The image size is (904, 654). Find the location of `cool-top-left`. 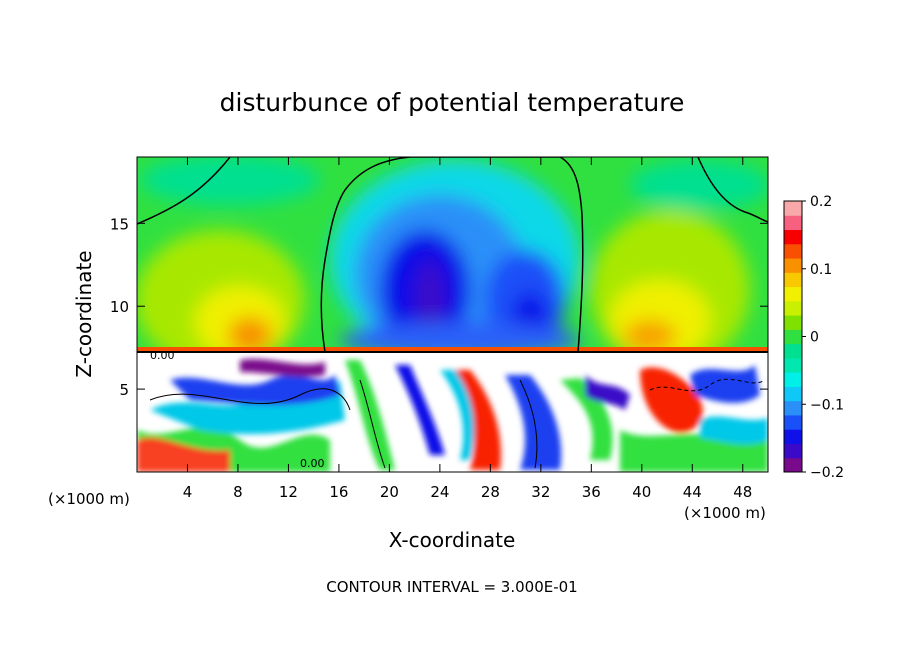

cool-top-left is located at coordinates (230, 181).